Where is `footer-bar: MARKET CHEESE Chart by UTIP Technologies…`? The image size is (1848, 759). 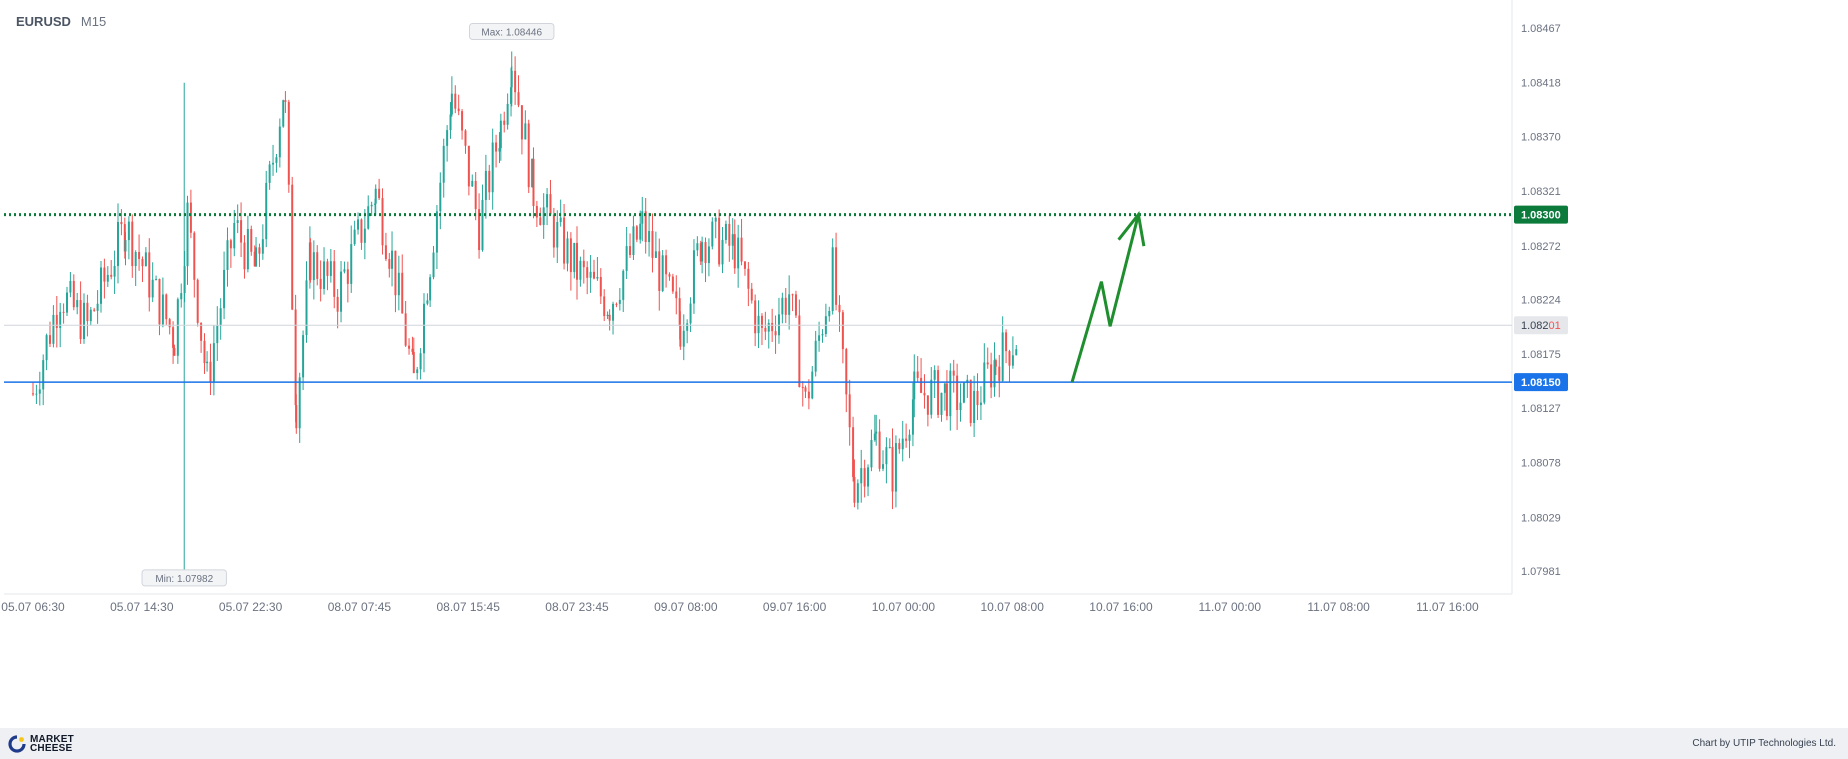
footer-bar: MARKET CHEESE Chart by UTIP Technologies… is located at coordinates (924, 743).